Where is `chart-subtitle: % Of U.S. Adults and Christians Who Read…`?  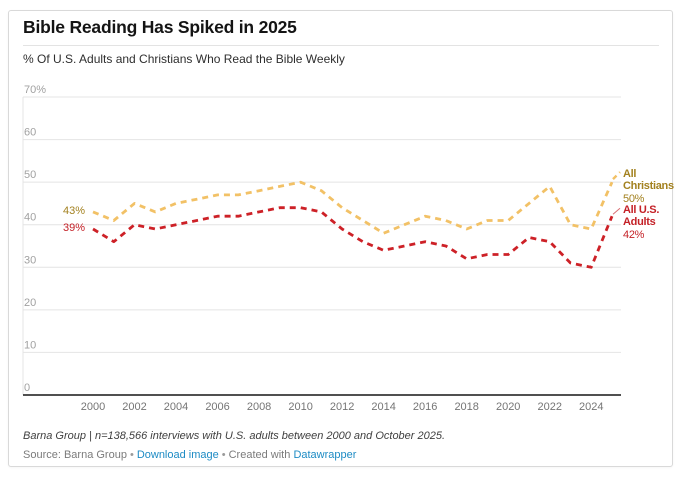 chart-subtitle: % Of U.S. Adults and Christians Who Read… is located at coordinates (184, 59).